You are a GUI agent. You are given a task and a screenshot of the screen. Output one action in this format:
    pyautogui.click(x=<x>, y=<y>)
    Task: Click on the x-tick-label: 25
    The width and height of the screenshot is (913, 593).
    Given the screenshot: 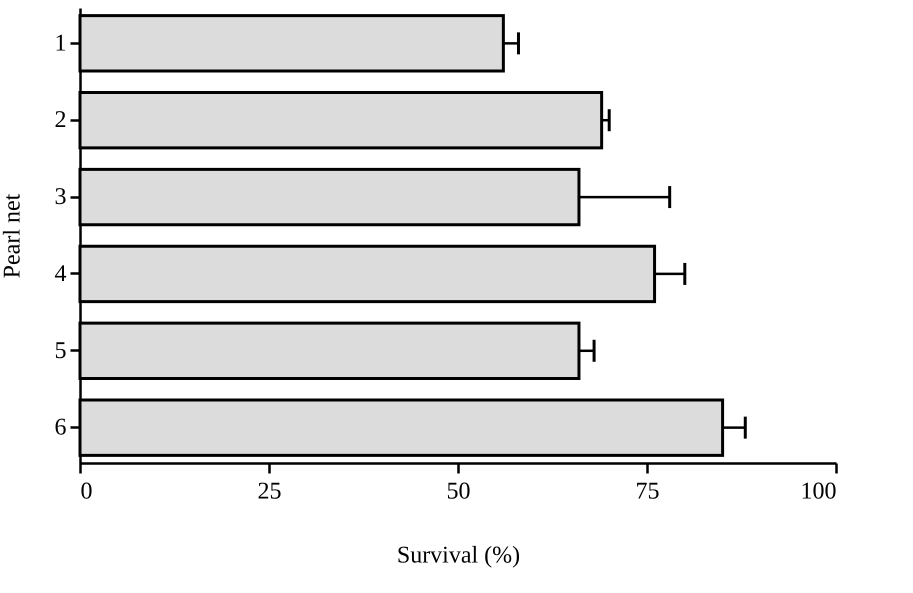 What is the action you would take?
    pyautogui.click(x=270, y=491)
    